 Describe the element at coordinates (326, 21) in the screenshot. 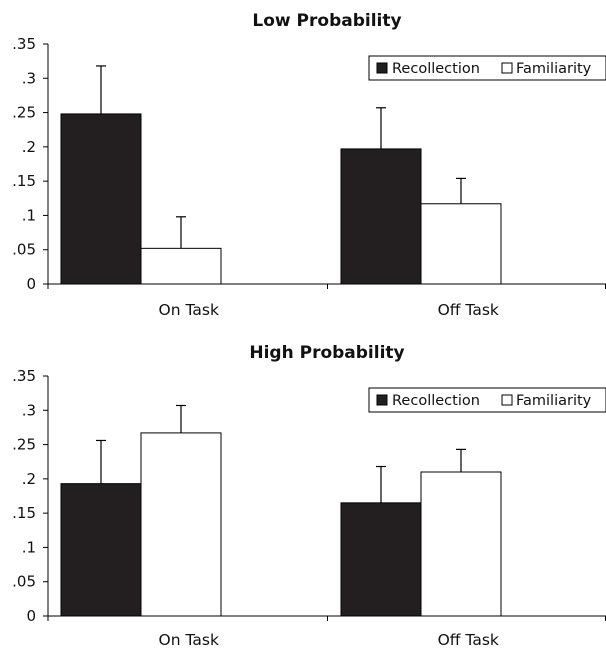

I see `chart-title: Low Probability` at that location.